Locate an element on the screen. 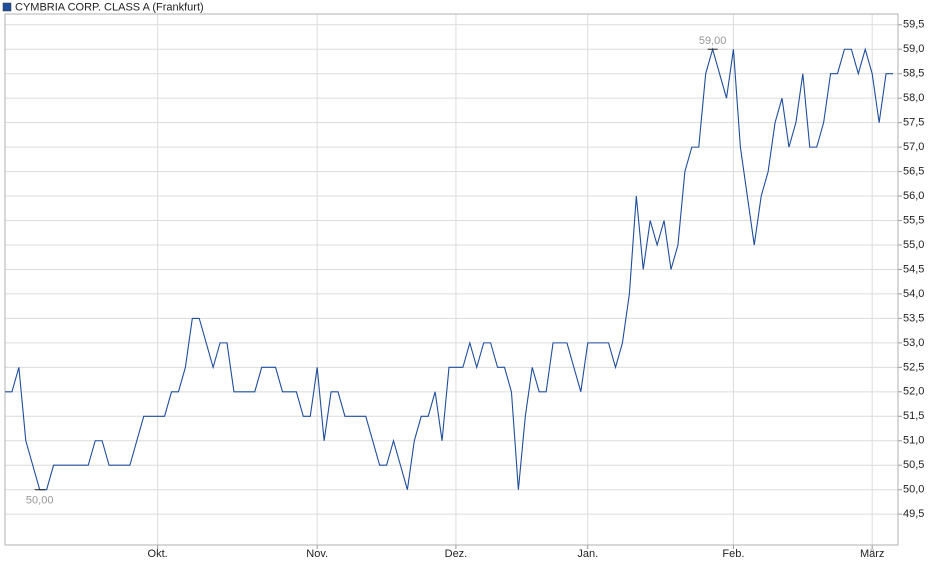  y-tick-label: 51,5 is located at coordinates (913, 416).